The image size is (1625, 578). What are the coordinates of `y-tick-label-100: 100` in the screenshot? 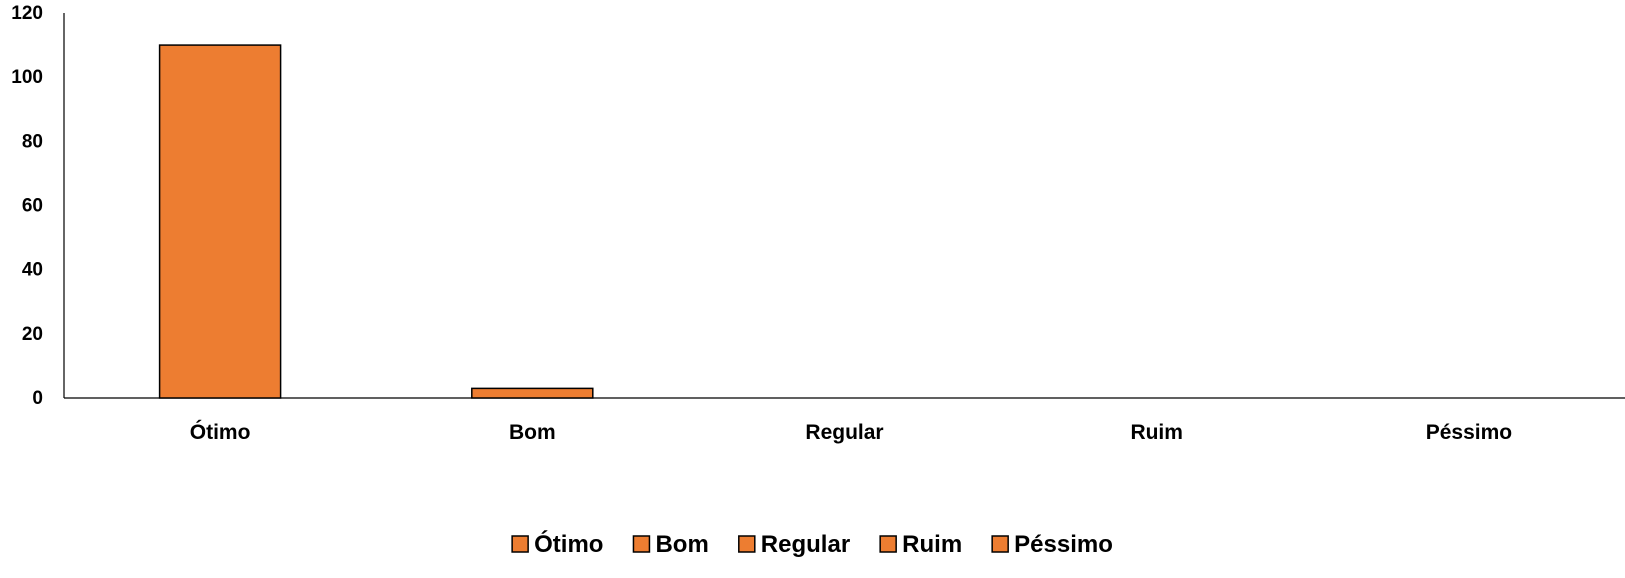 It's located at (27, 77).